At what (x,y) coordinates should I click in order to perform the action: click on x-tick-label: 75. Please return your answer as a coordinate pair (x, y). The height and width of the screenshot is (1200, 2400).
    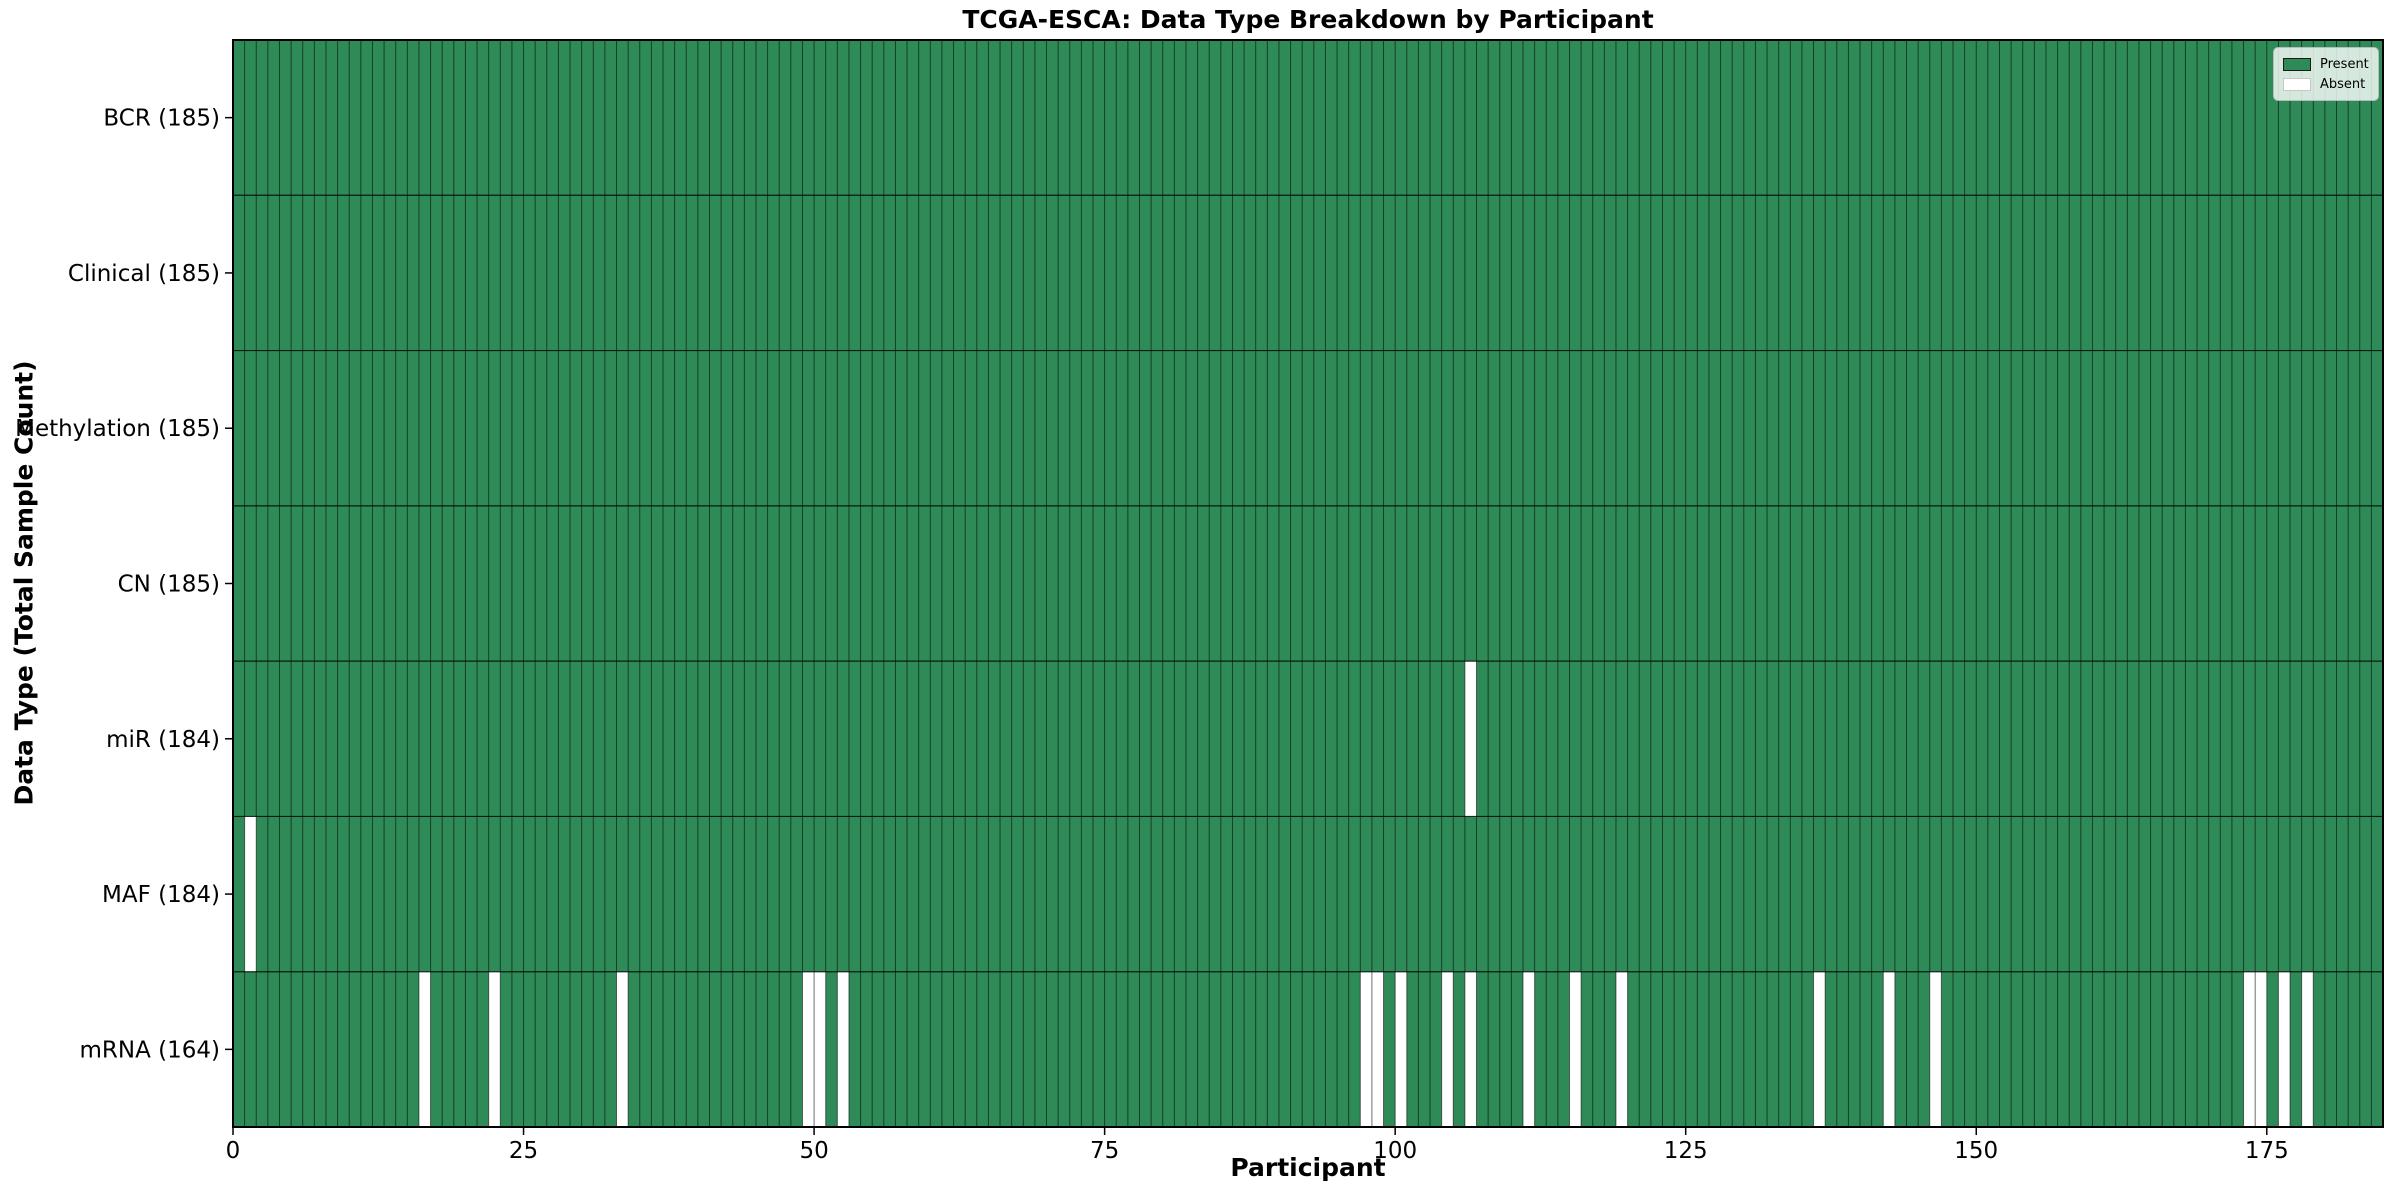
    Looking at the image, I should click on (1104, 1151).